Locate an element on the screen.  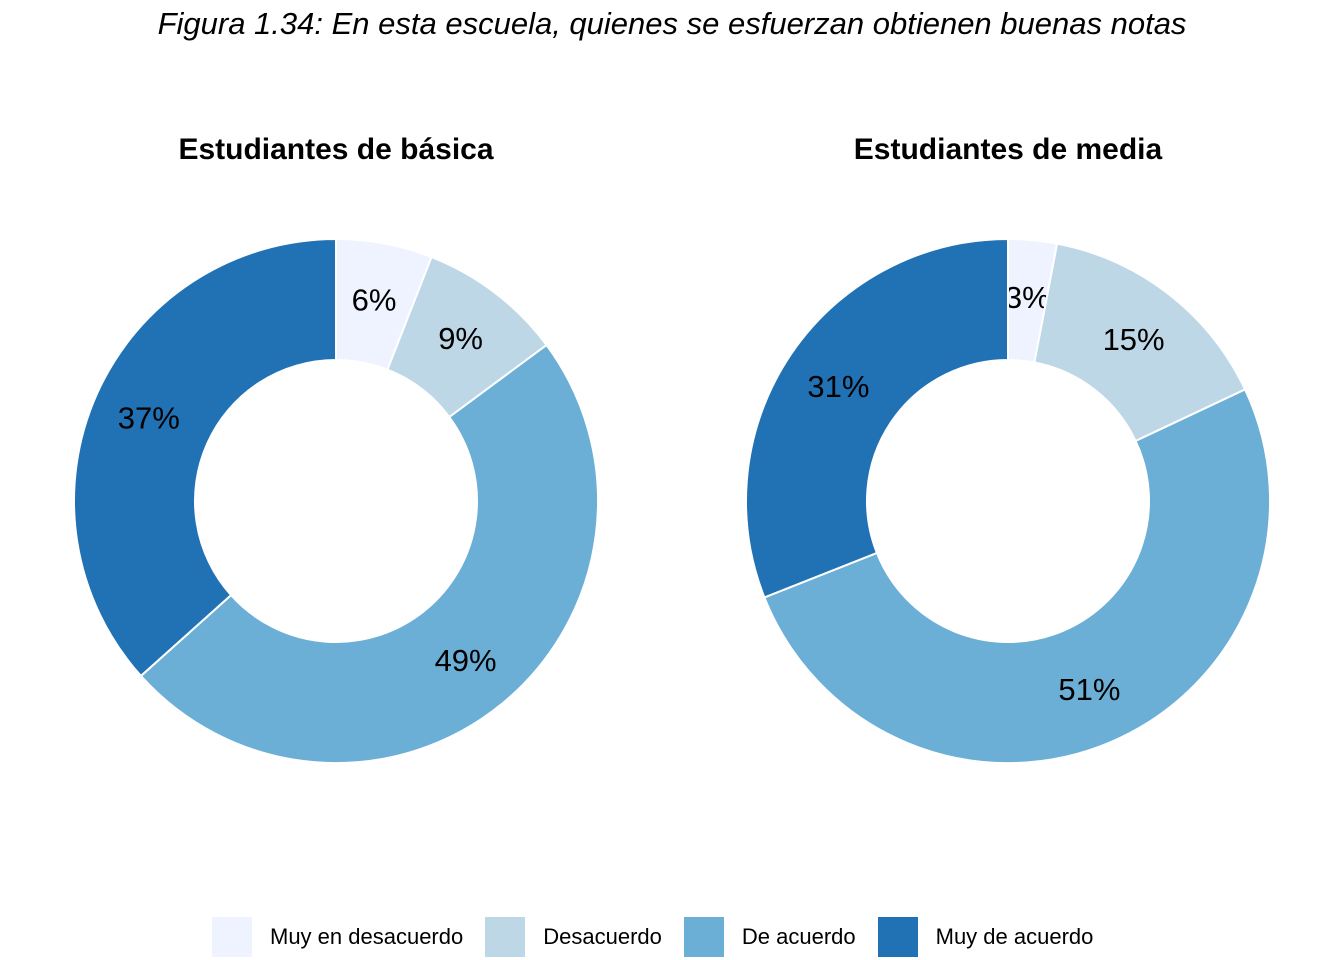
slice-label-desacuerdo: 9% is located at coordinates (460, 338).